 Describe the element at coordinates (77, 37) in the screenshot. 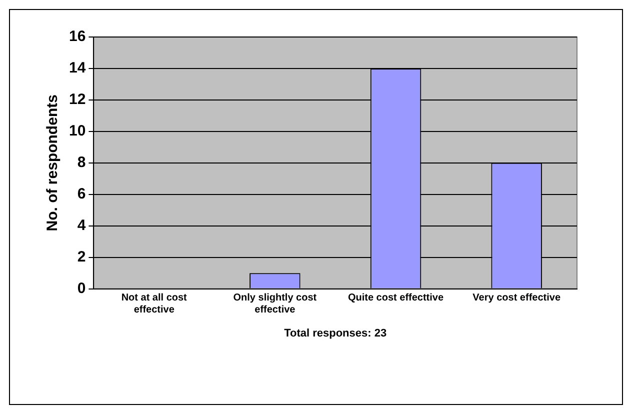

I see `y-tick-label: 16` at that location.